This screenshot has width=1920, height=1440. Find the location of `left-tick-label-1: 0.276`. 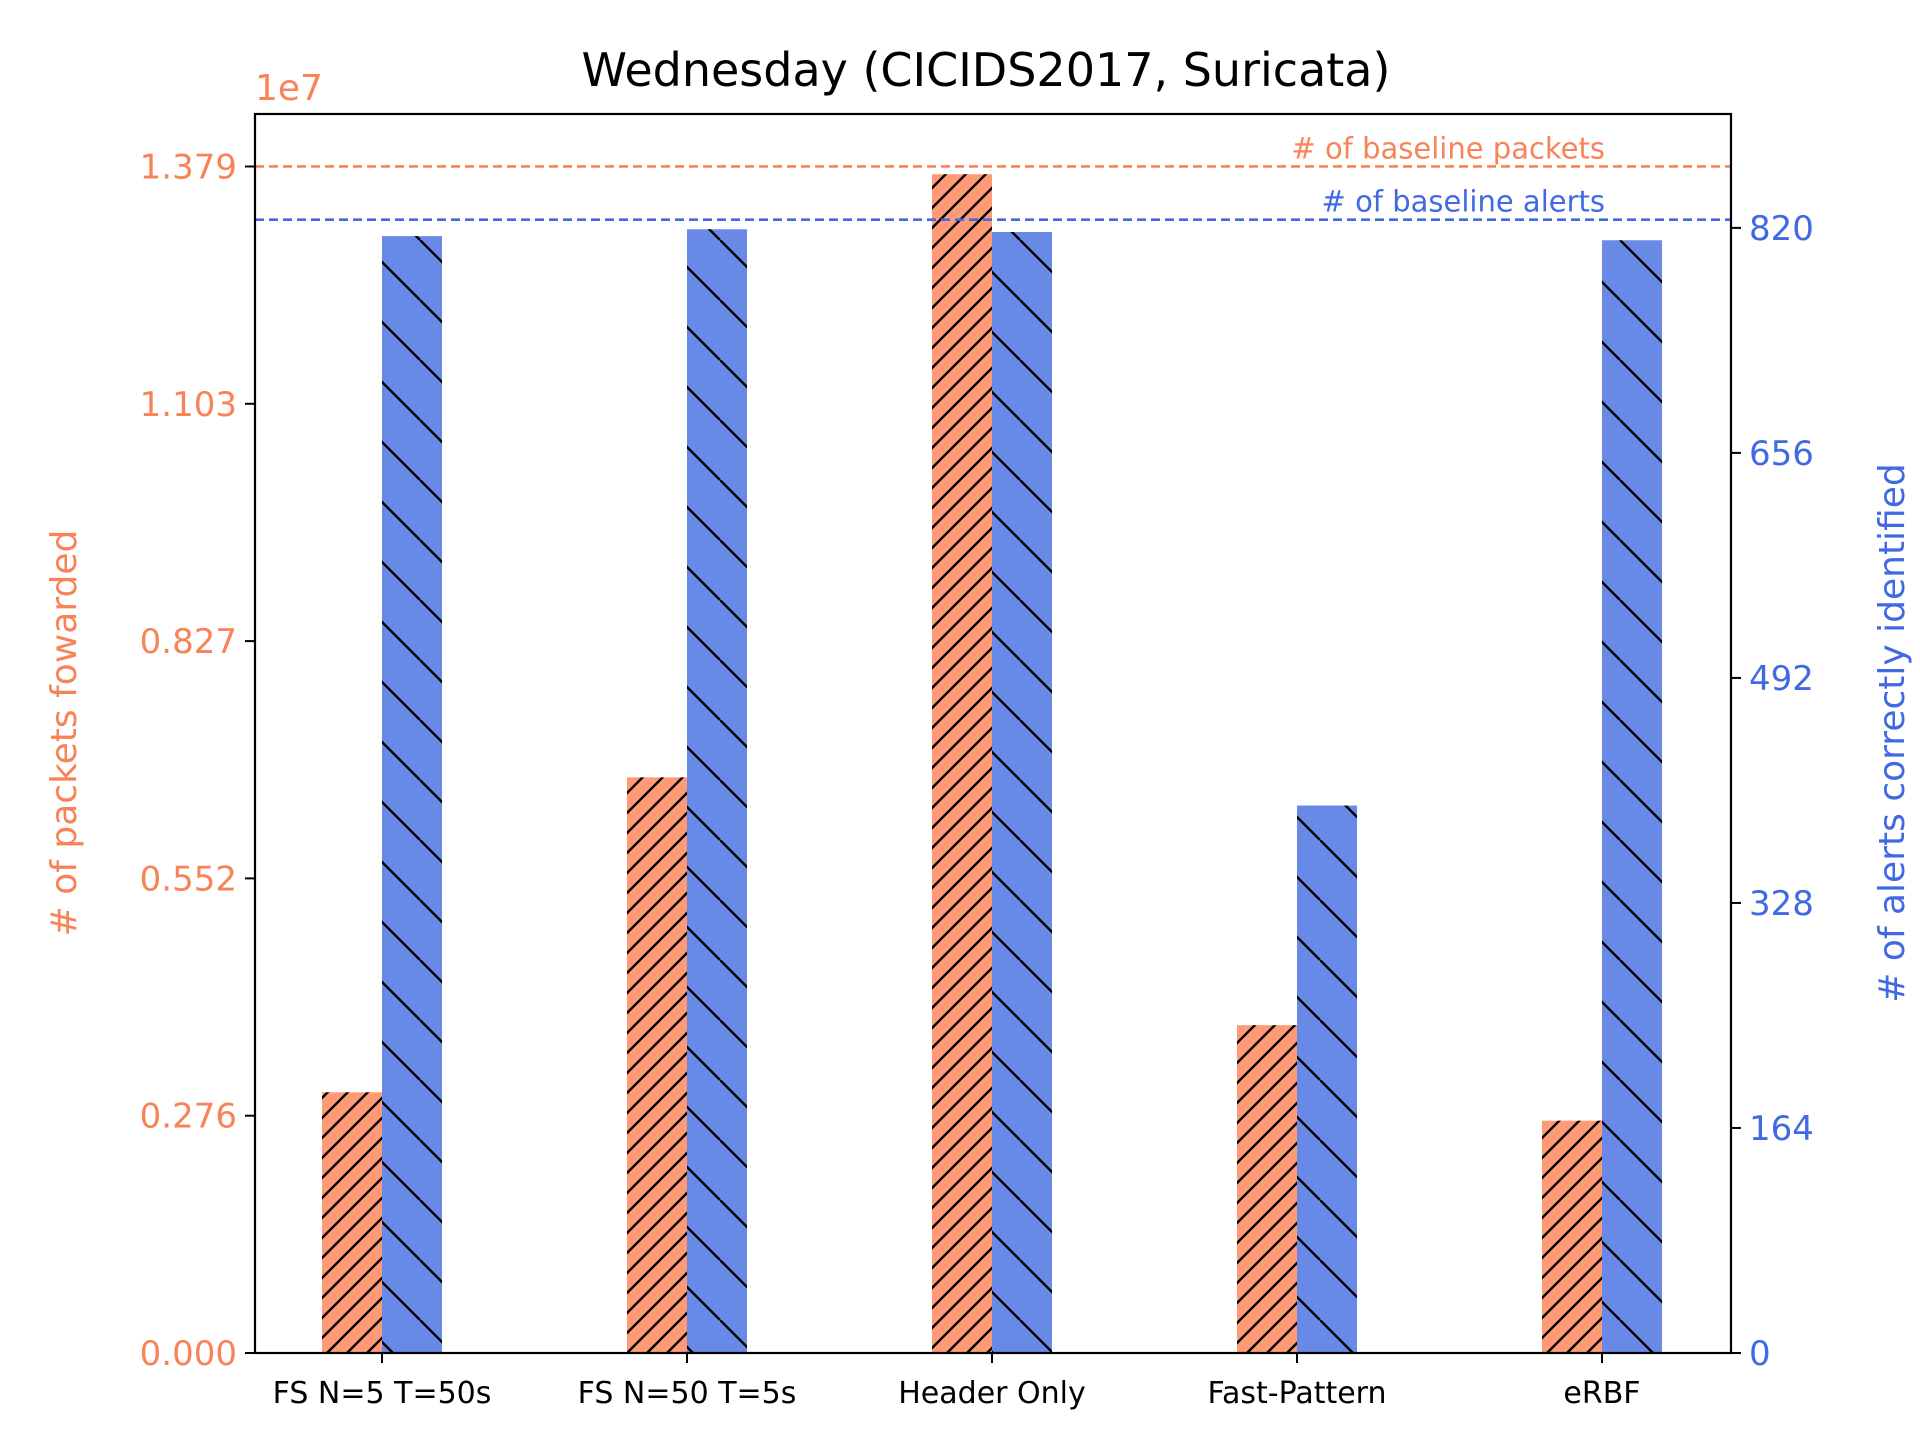

left-tick-label-1: 0.276 is located at coordinates (188, 1117).